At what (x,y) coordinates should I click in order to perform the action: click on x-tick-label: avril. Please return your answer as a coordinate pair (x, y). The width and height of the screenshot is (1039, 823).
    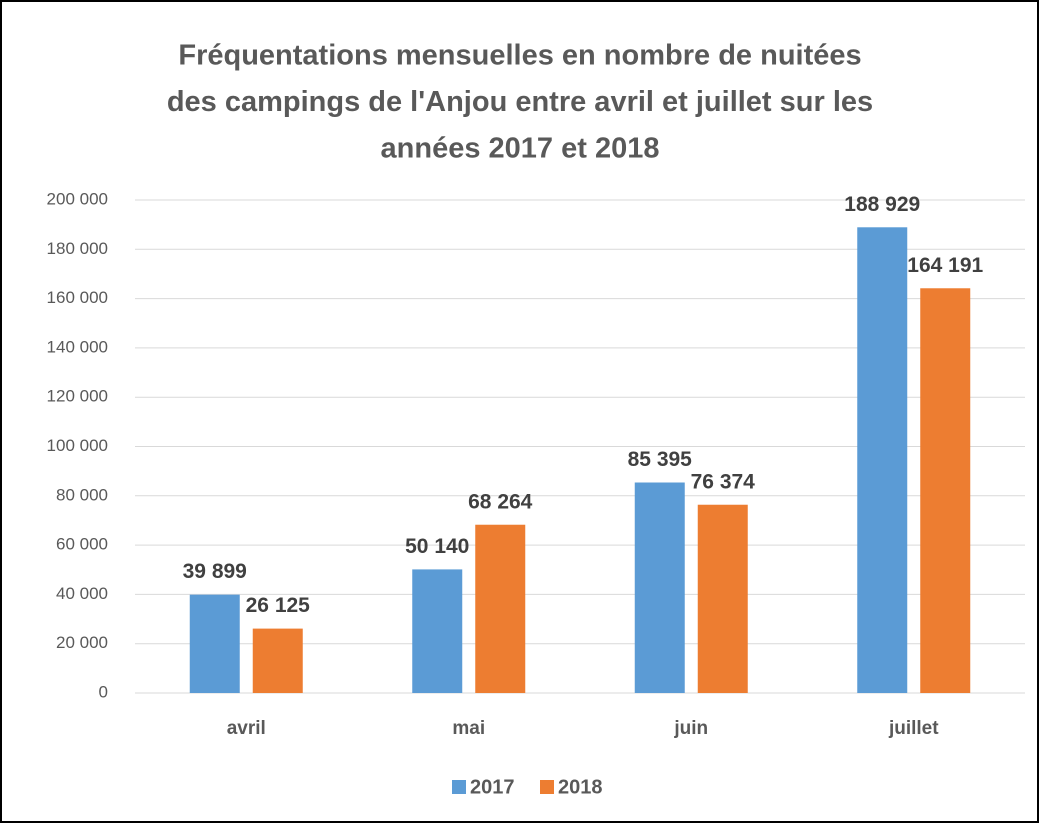
    Looking at the image, I should click on (246, 728).